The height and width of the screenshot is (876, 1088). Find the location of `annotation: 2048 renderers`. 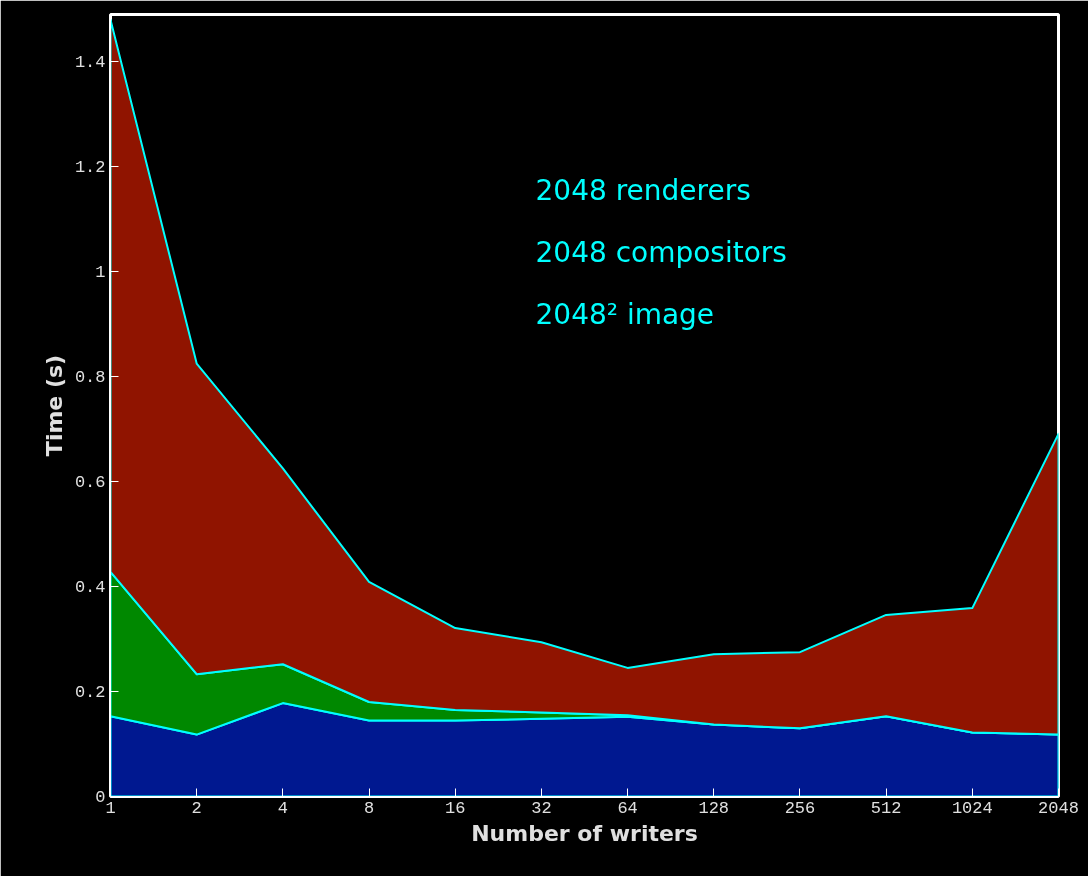

annotation: 2048 renderers is located at coordinates (643, 190).